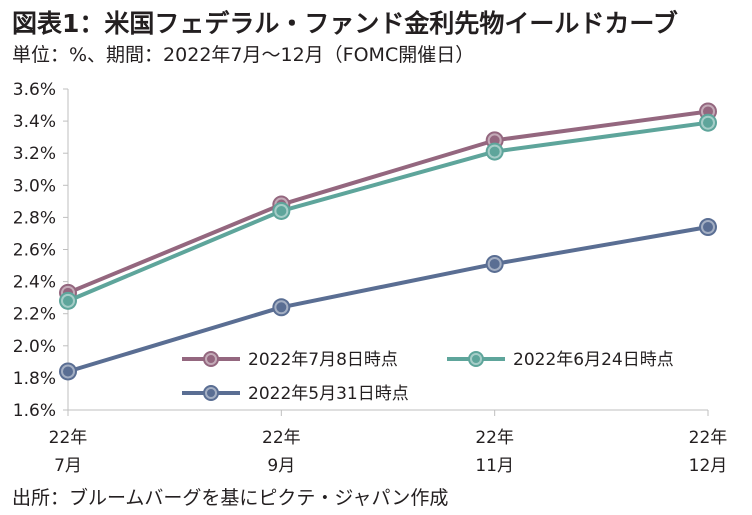 Image resolution: width=752 pixels, height=515 pixels. Describe the element at coordinates (34, 251) in the screenshot. I see `y-tick-label: 2.6%` at that location.